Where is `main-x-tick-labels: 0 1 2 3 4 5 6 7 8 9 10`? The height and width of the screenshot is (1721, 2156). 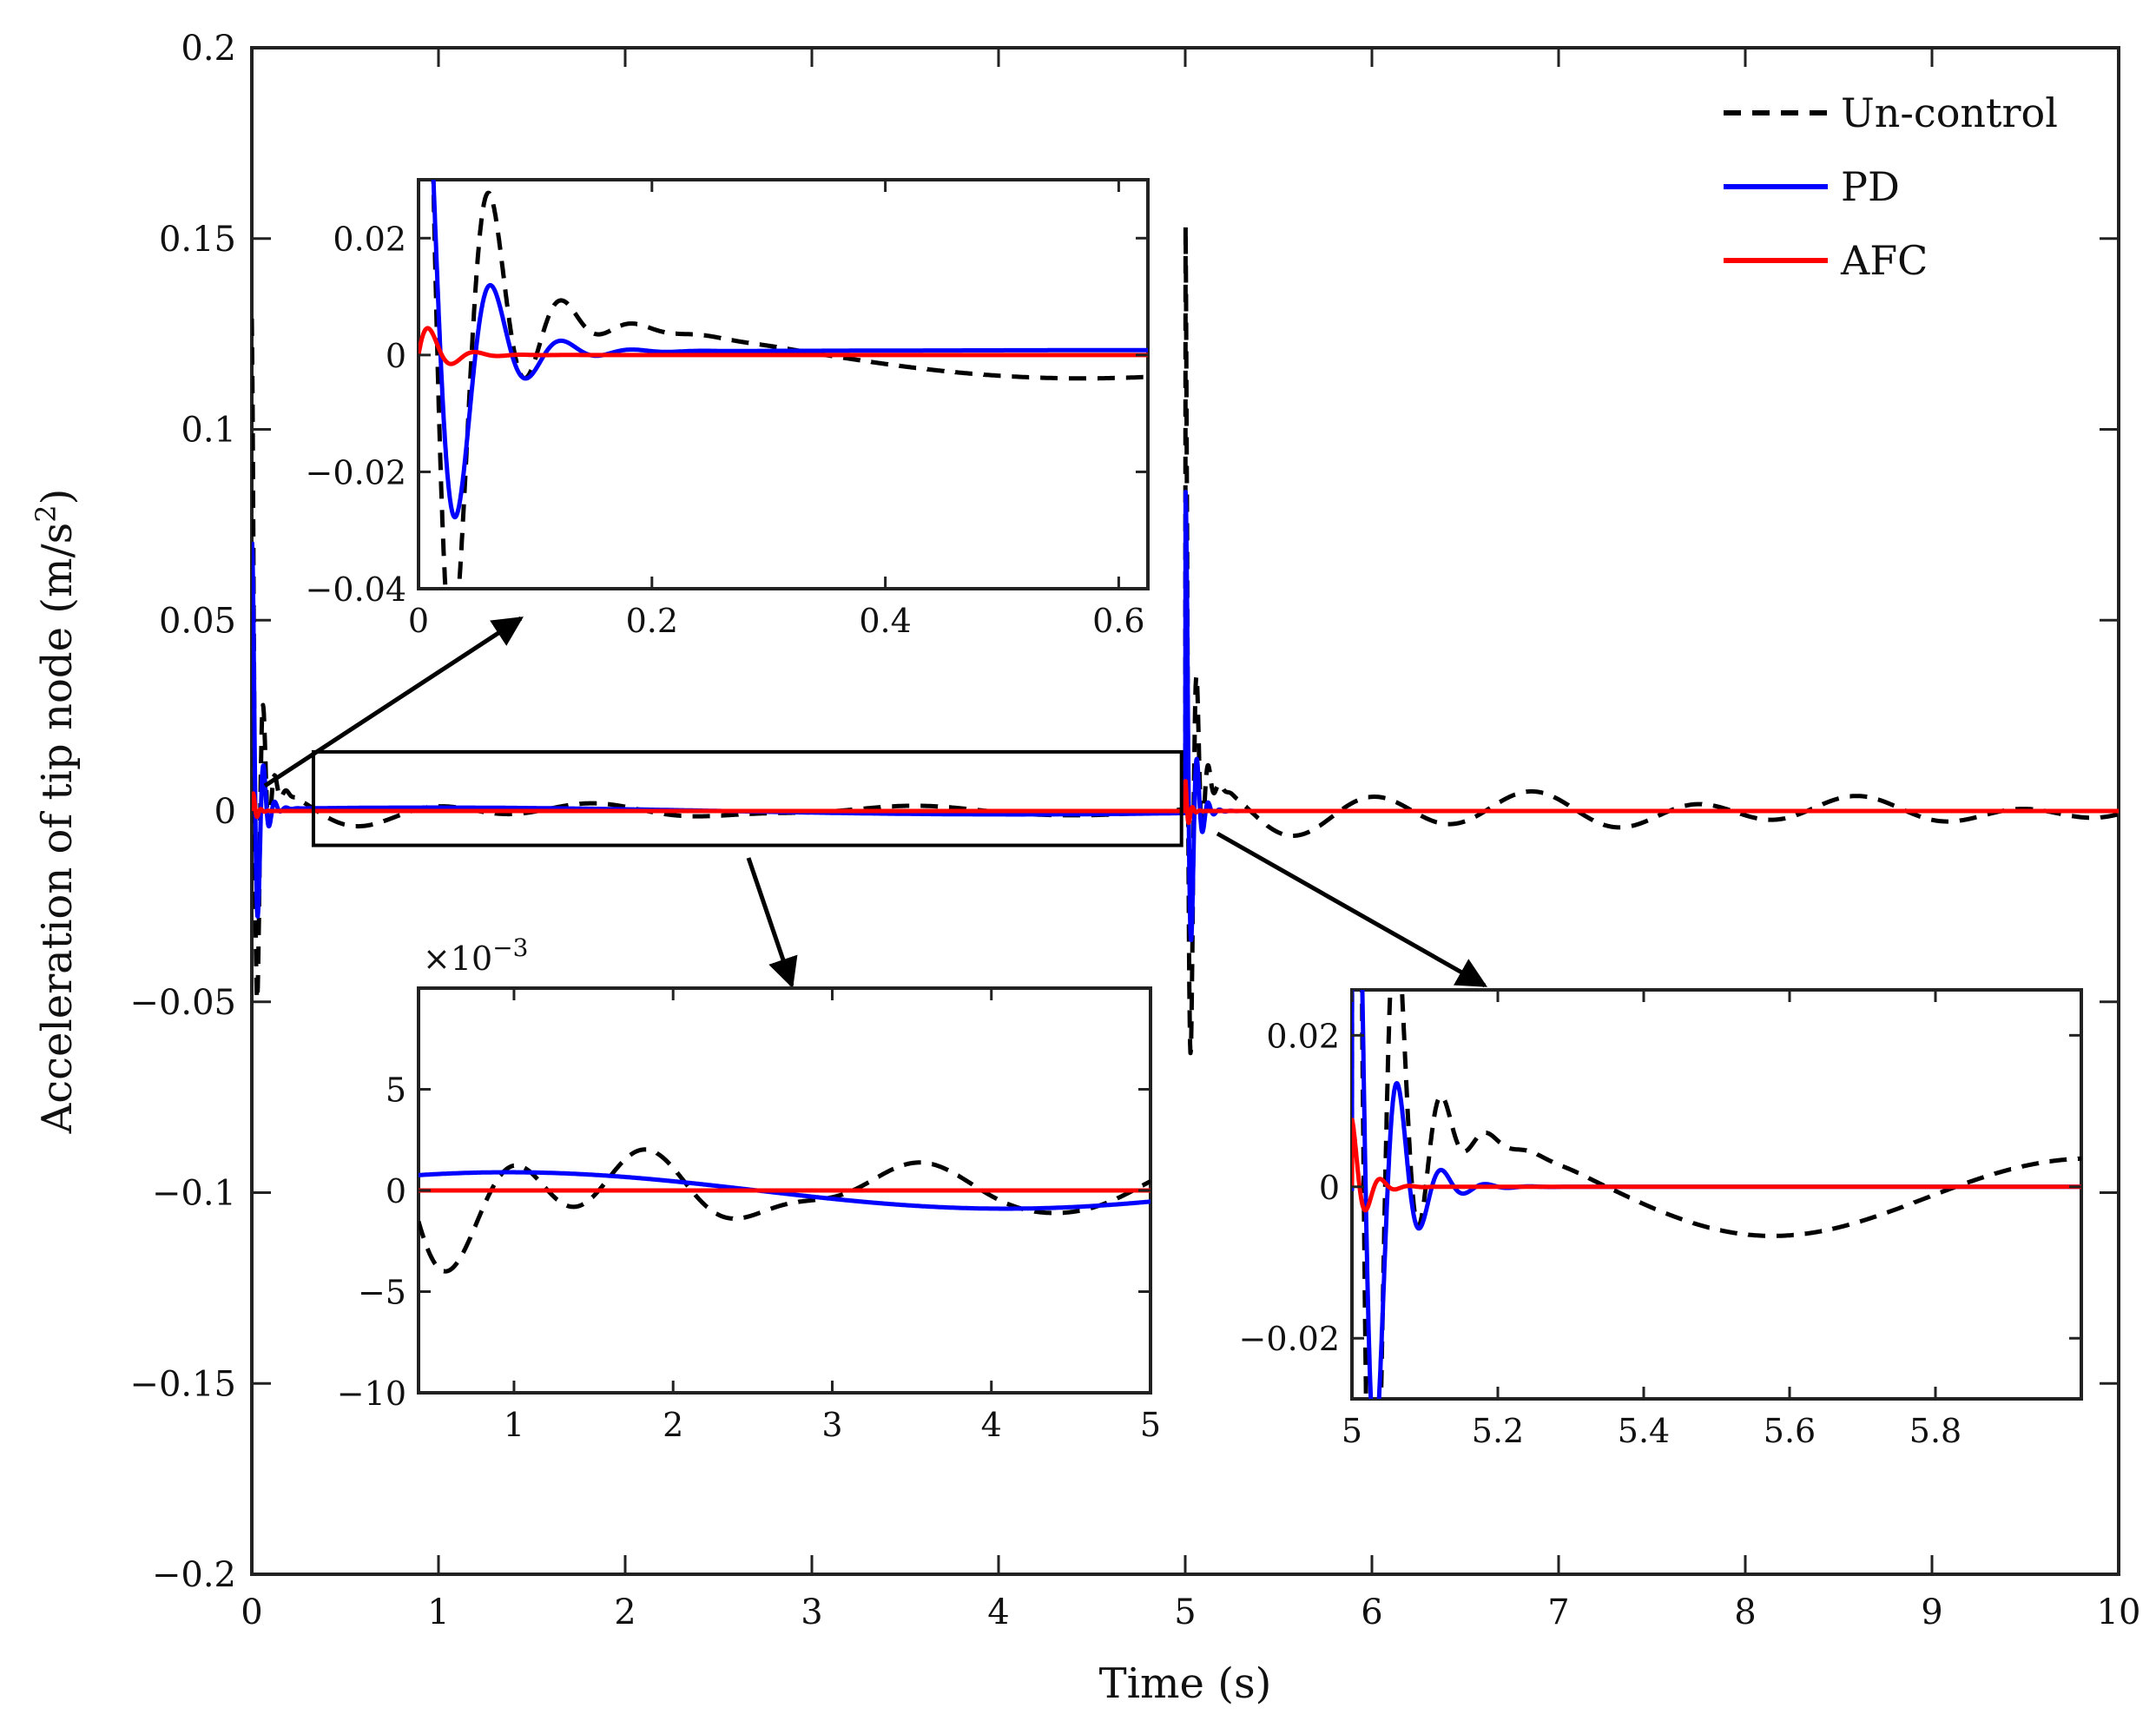
main-x-tick-labels: 0 1 2 3 4 5 6 7 8 9 10 is located at coordinates (1190, 1612).